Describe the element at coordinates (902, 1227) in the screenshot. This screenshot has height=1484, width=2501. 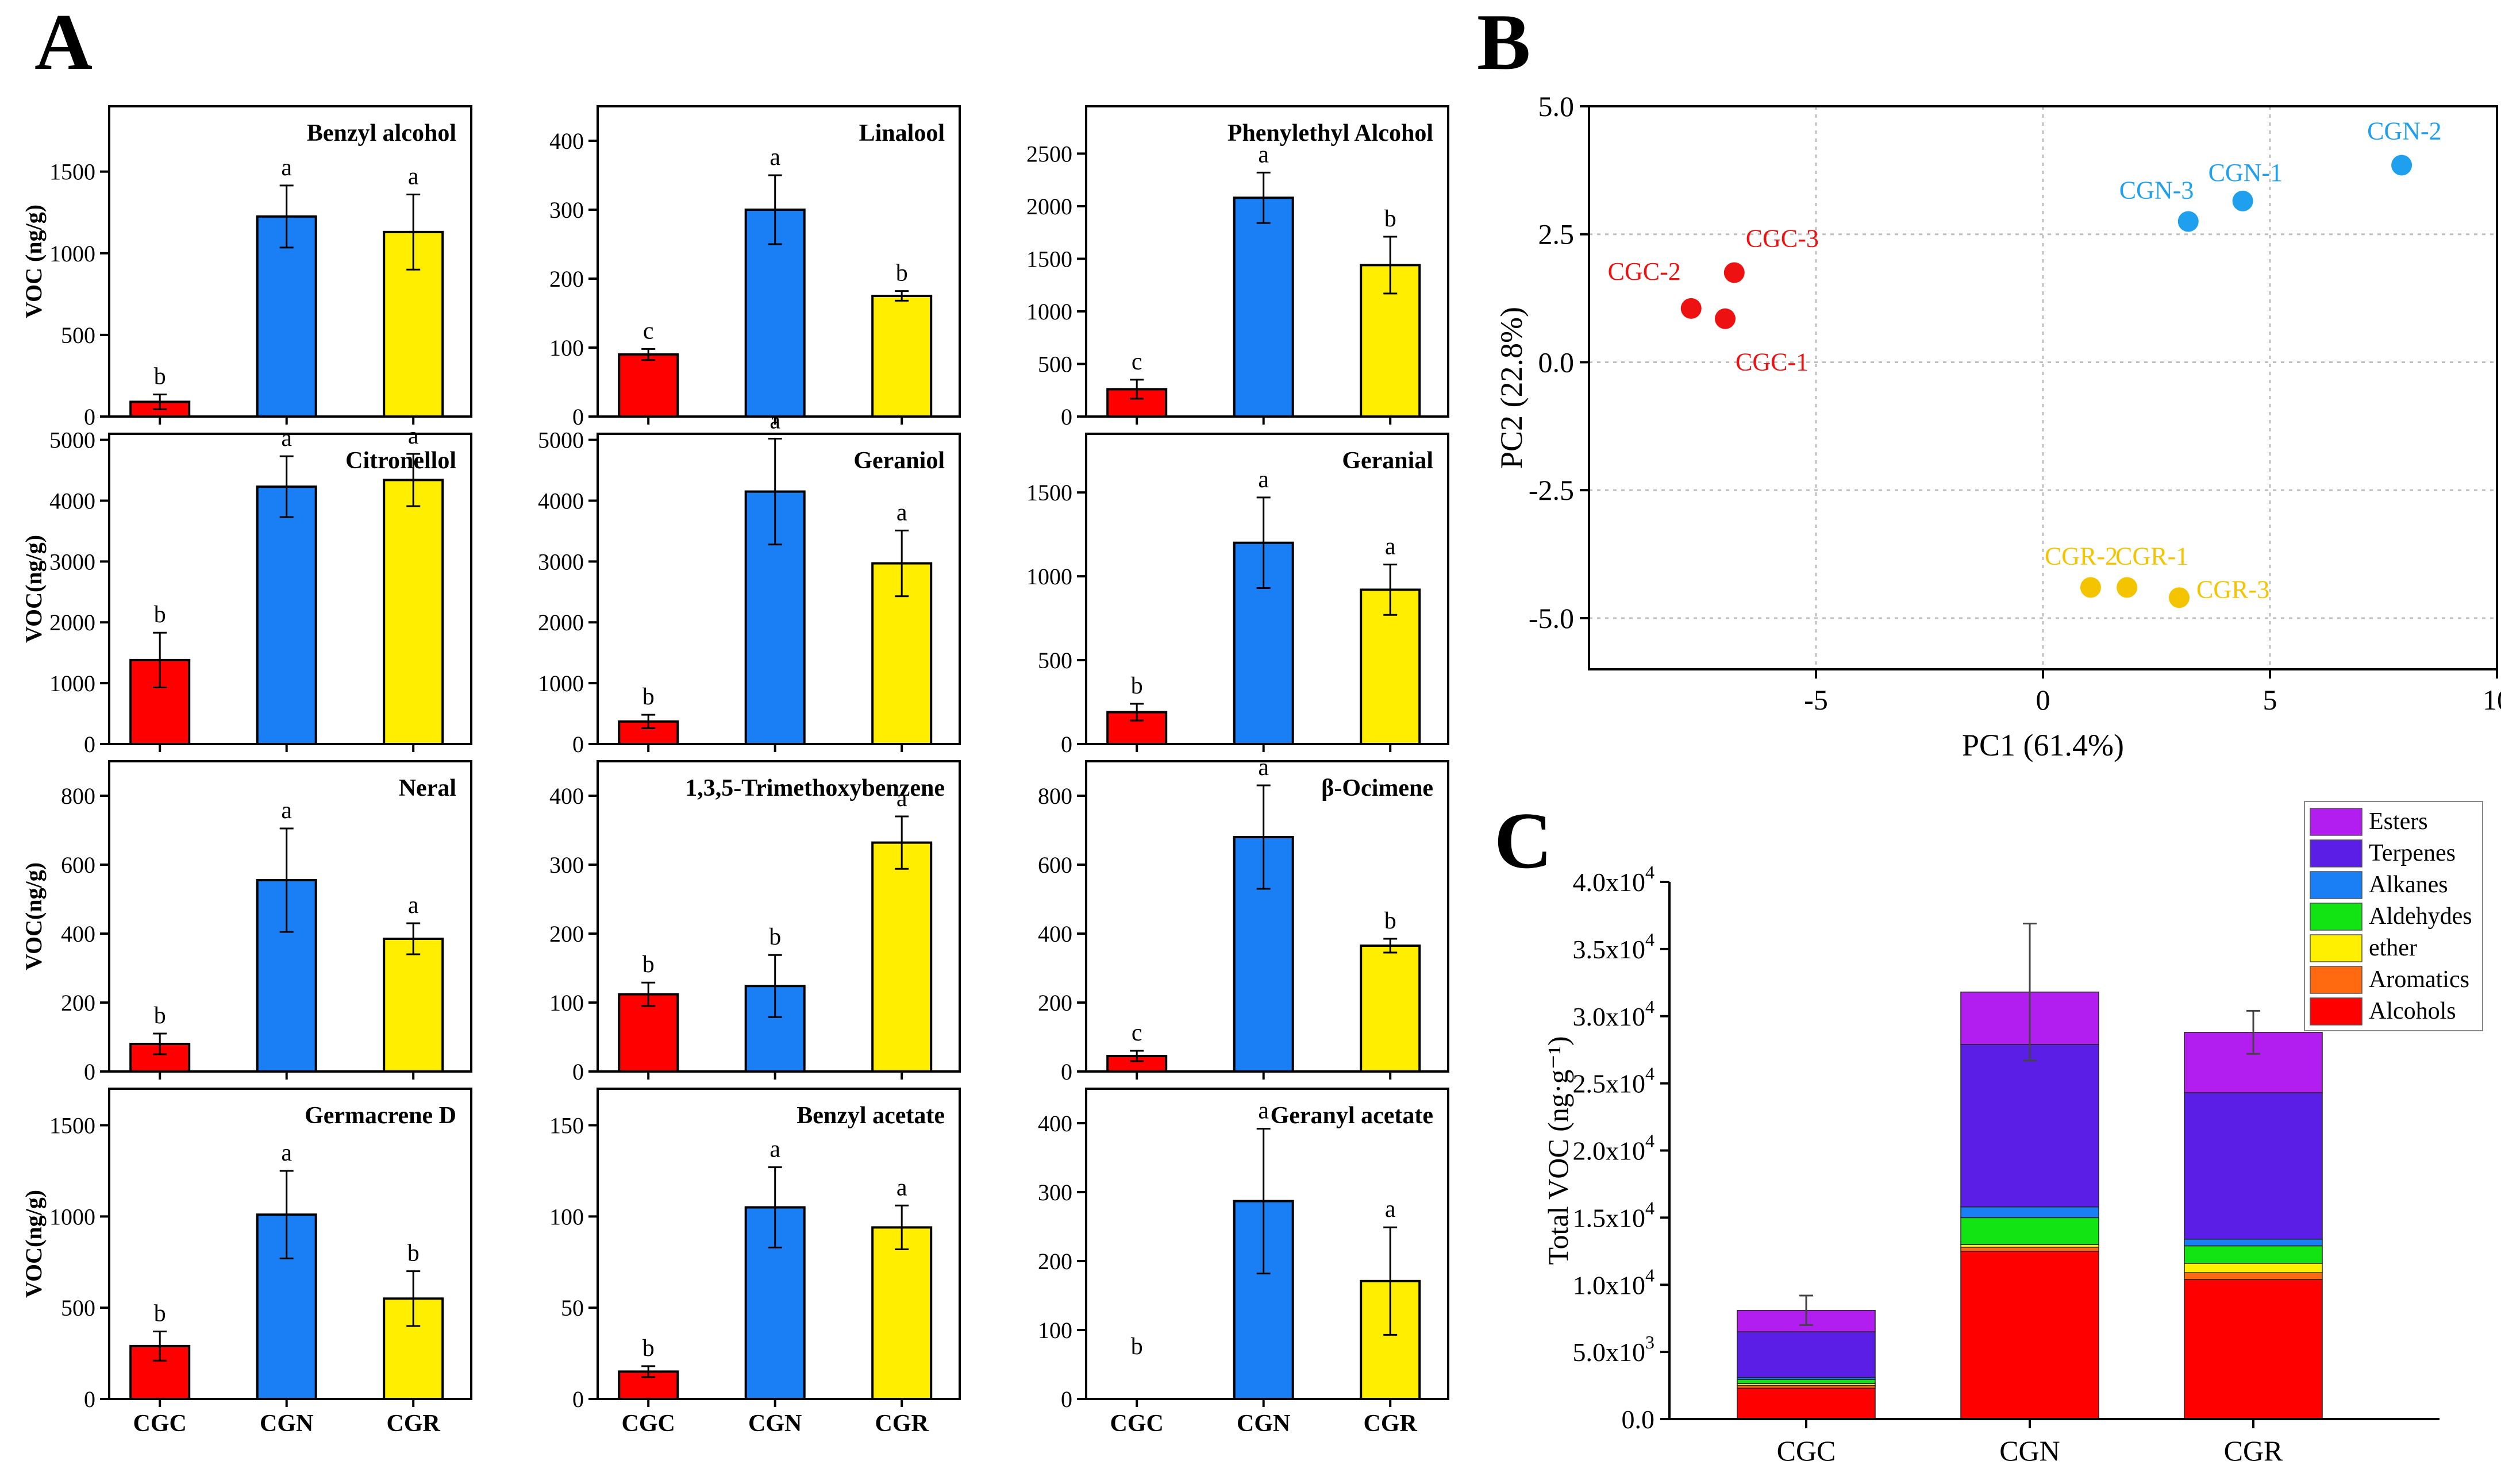
I see `error-bar-benzyl-acetate-cgr` at that location.